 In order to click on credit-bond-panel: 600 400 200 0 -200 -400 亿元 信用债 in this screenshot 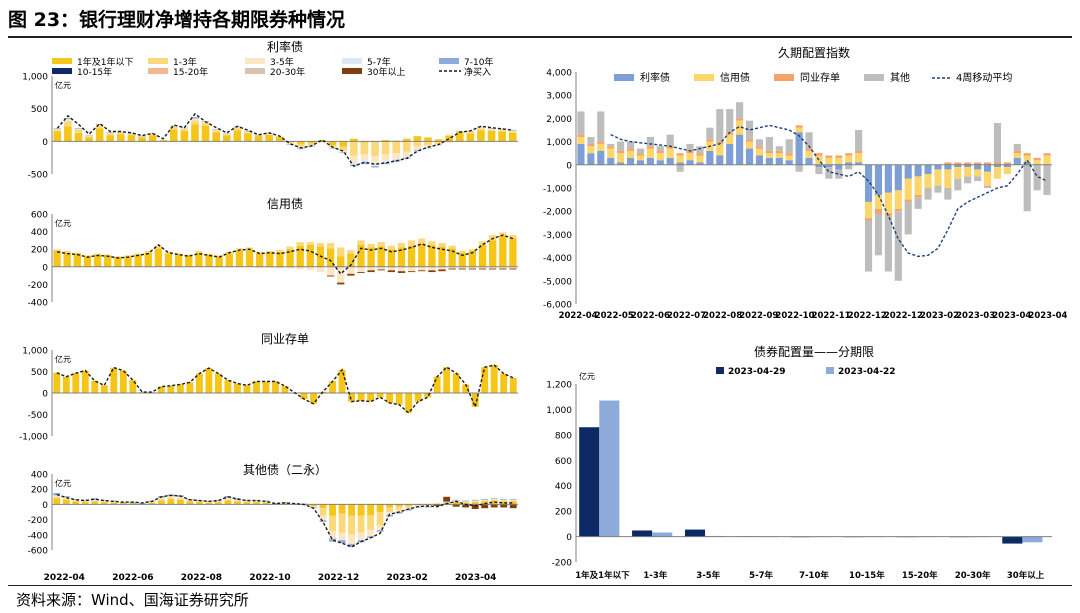, I will do `click(273, 253)`.